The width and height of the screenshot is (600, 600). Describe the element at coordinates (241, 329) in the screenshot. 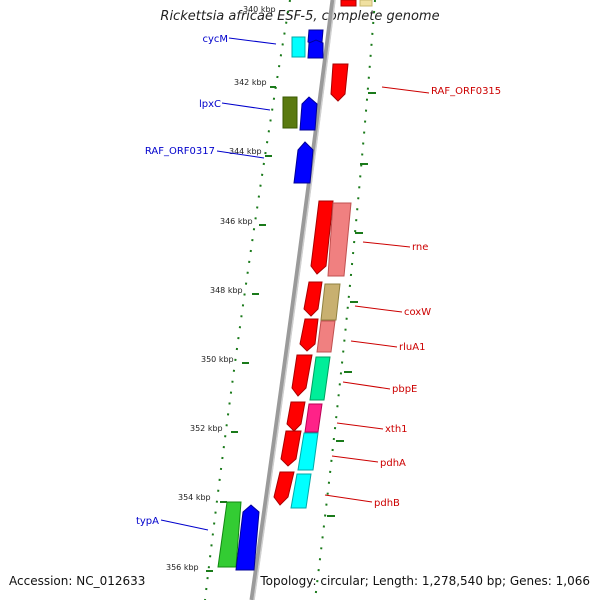

I see `left-scale-ticks` at that location.